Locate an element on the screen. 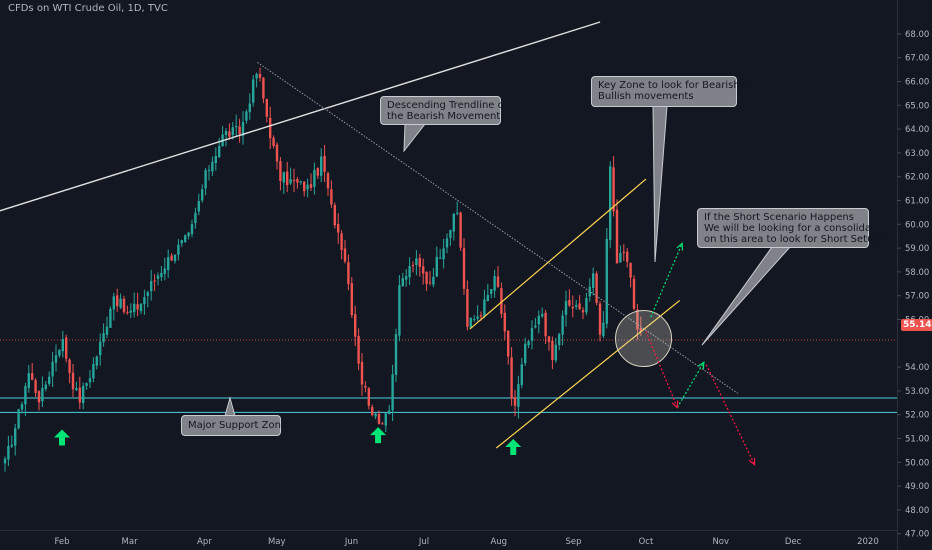  x-tick-label: Nov is located at coordinates (720, 542).